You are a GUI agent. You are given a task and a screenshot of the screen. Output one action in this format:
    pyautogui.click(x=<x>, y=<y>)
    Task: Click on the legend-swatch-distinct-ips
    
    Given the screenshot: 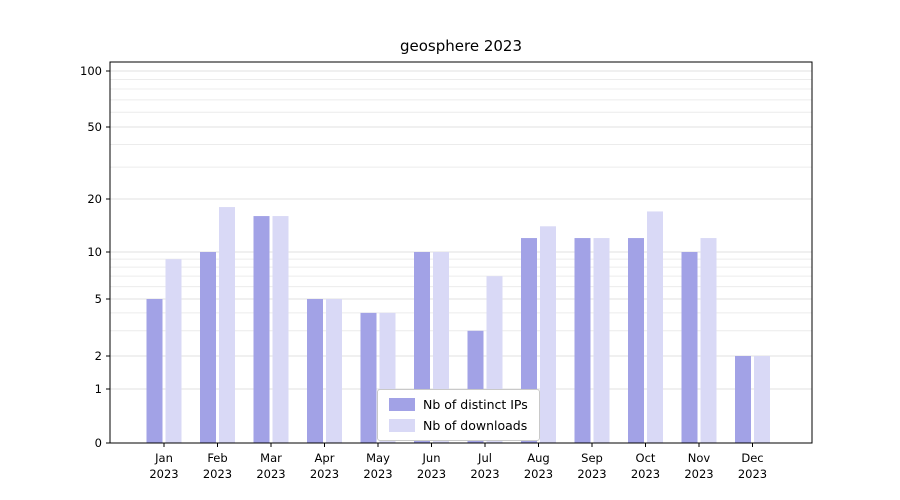 What is the action you would take?
    pyautogui.click(x=402, y=404)
    